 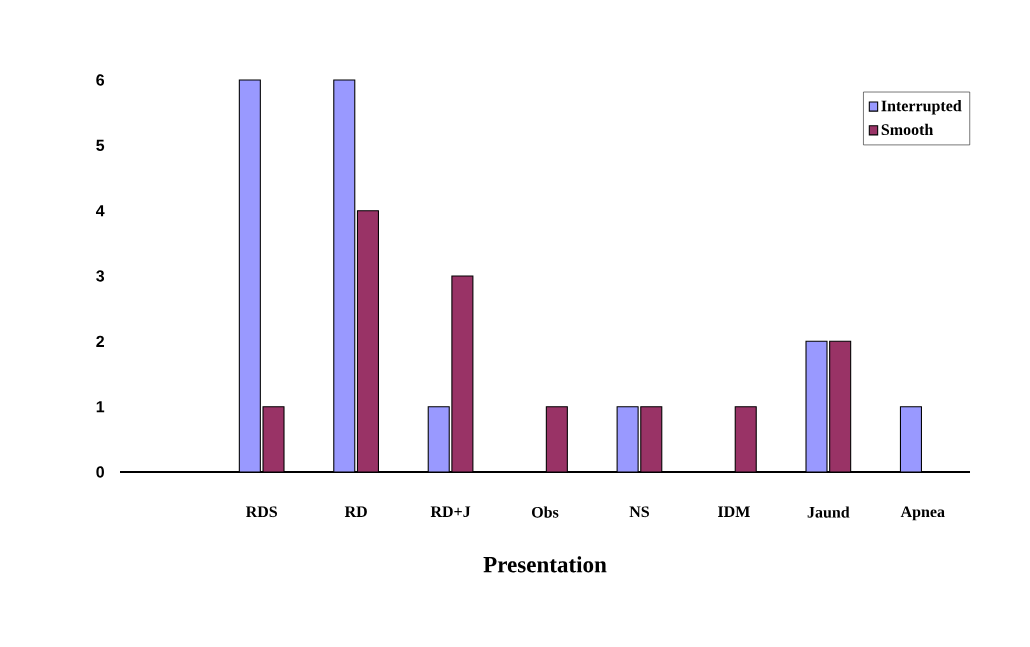 What do you see at coordinates (639, 512) in the screenshot?
I see `x-tick-label: NS` at bounding box center [639, 512].